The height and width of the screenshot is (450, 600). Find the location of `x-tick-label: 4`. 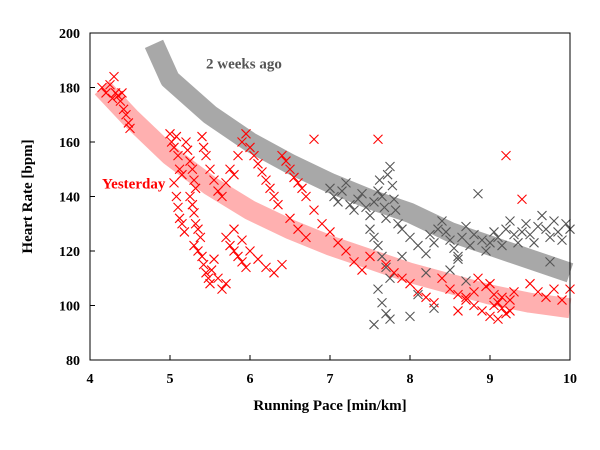

x-tick-label: 4 is located at coordinates (90, 379).